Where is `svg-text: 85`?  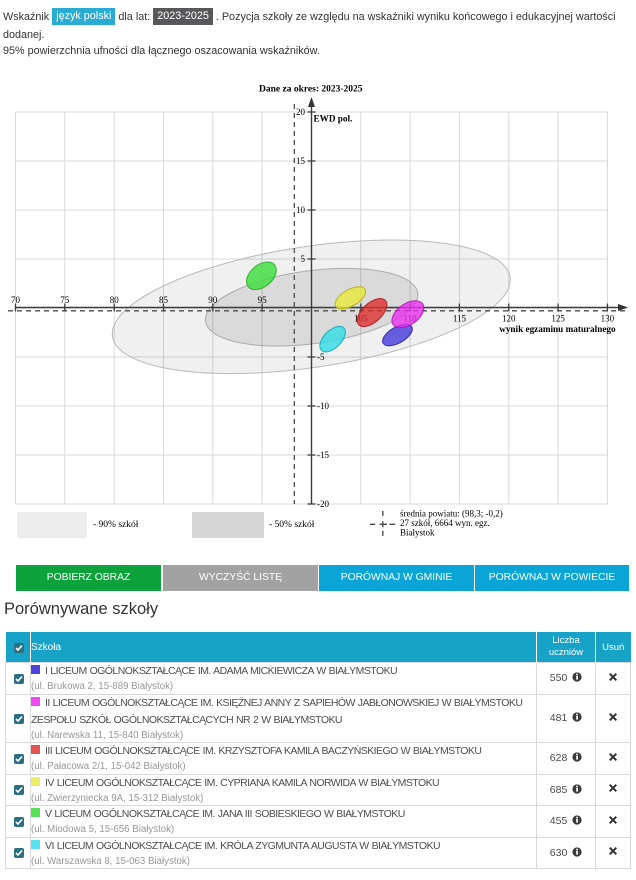
svg-text: 85 is located at coordinates (164, 300).